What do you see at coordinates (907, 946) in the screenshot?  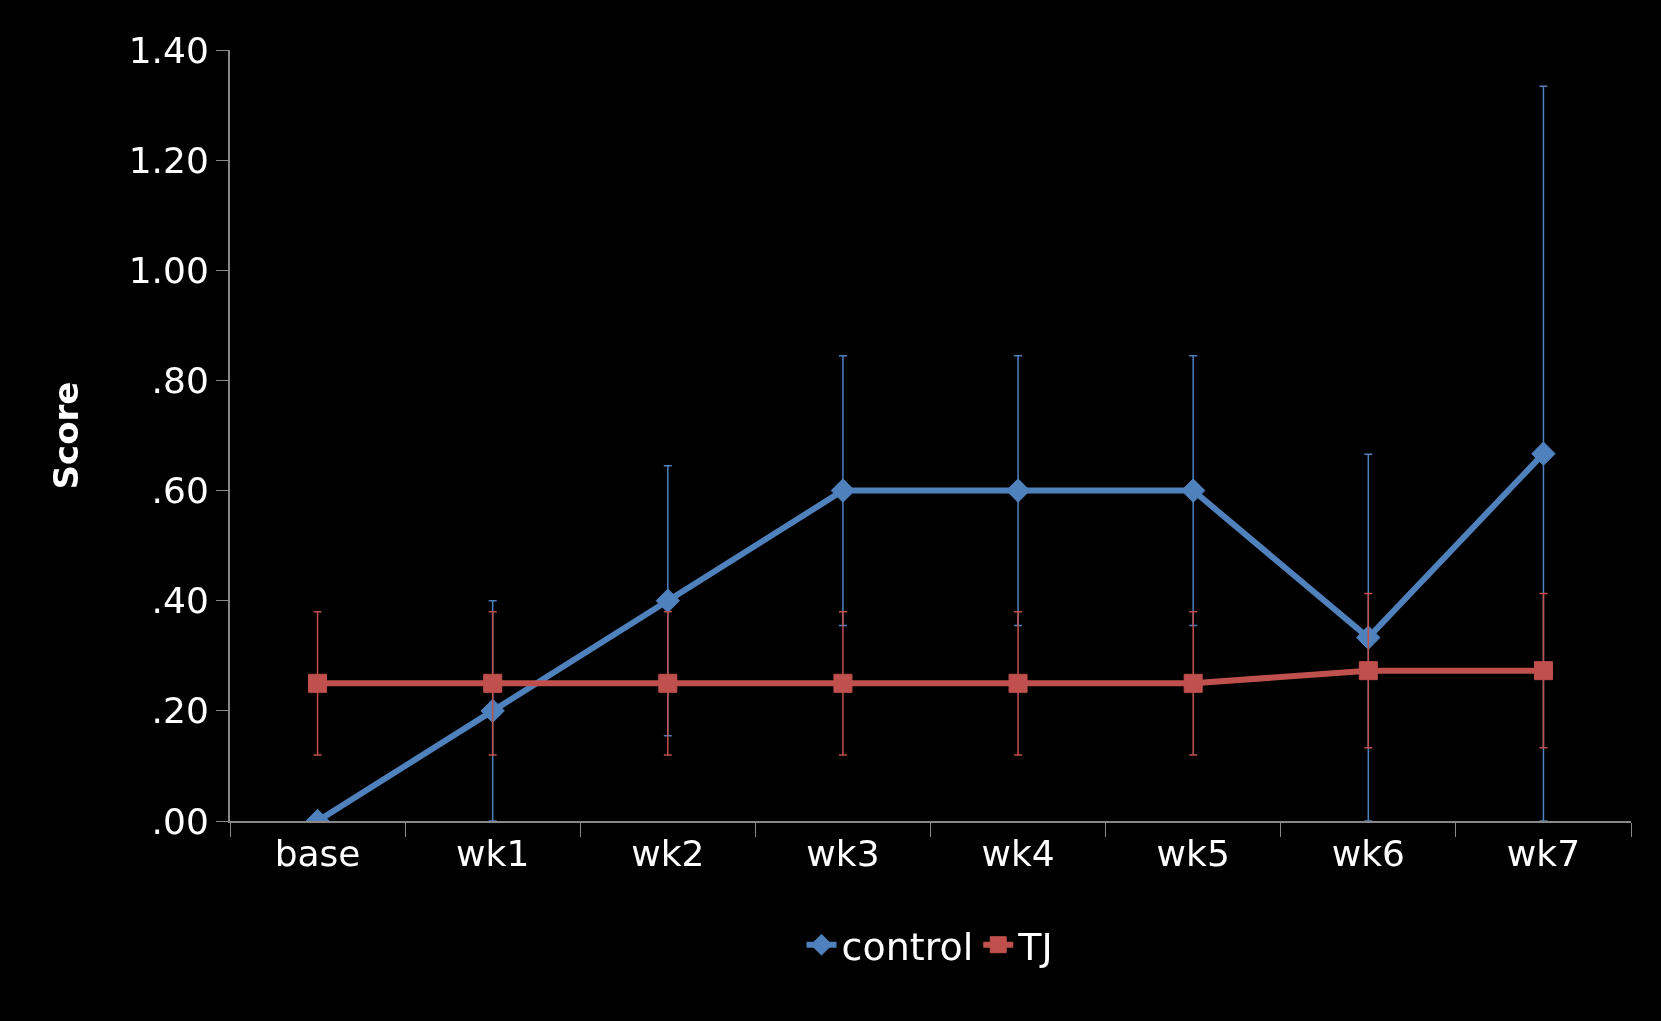 I see `legend-label: control` at bounding box center [907, 946].